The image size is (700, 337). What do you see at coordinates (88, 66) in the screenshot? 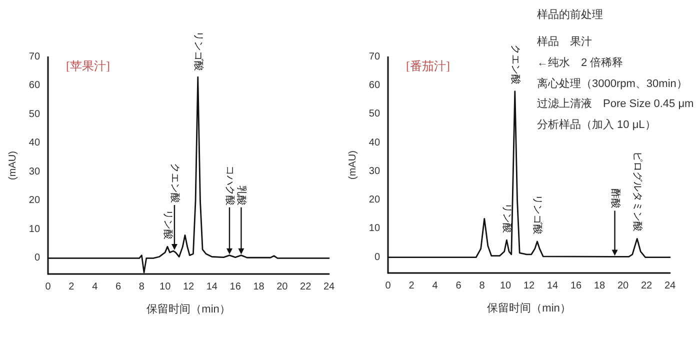
I see `chart-title: [苹果汁]` at bounding box center [88, 66].